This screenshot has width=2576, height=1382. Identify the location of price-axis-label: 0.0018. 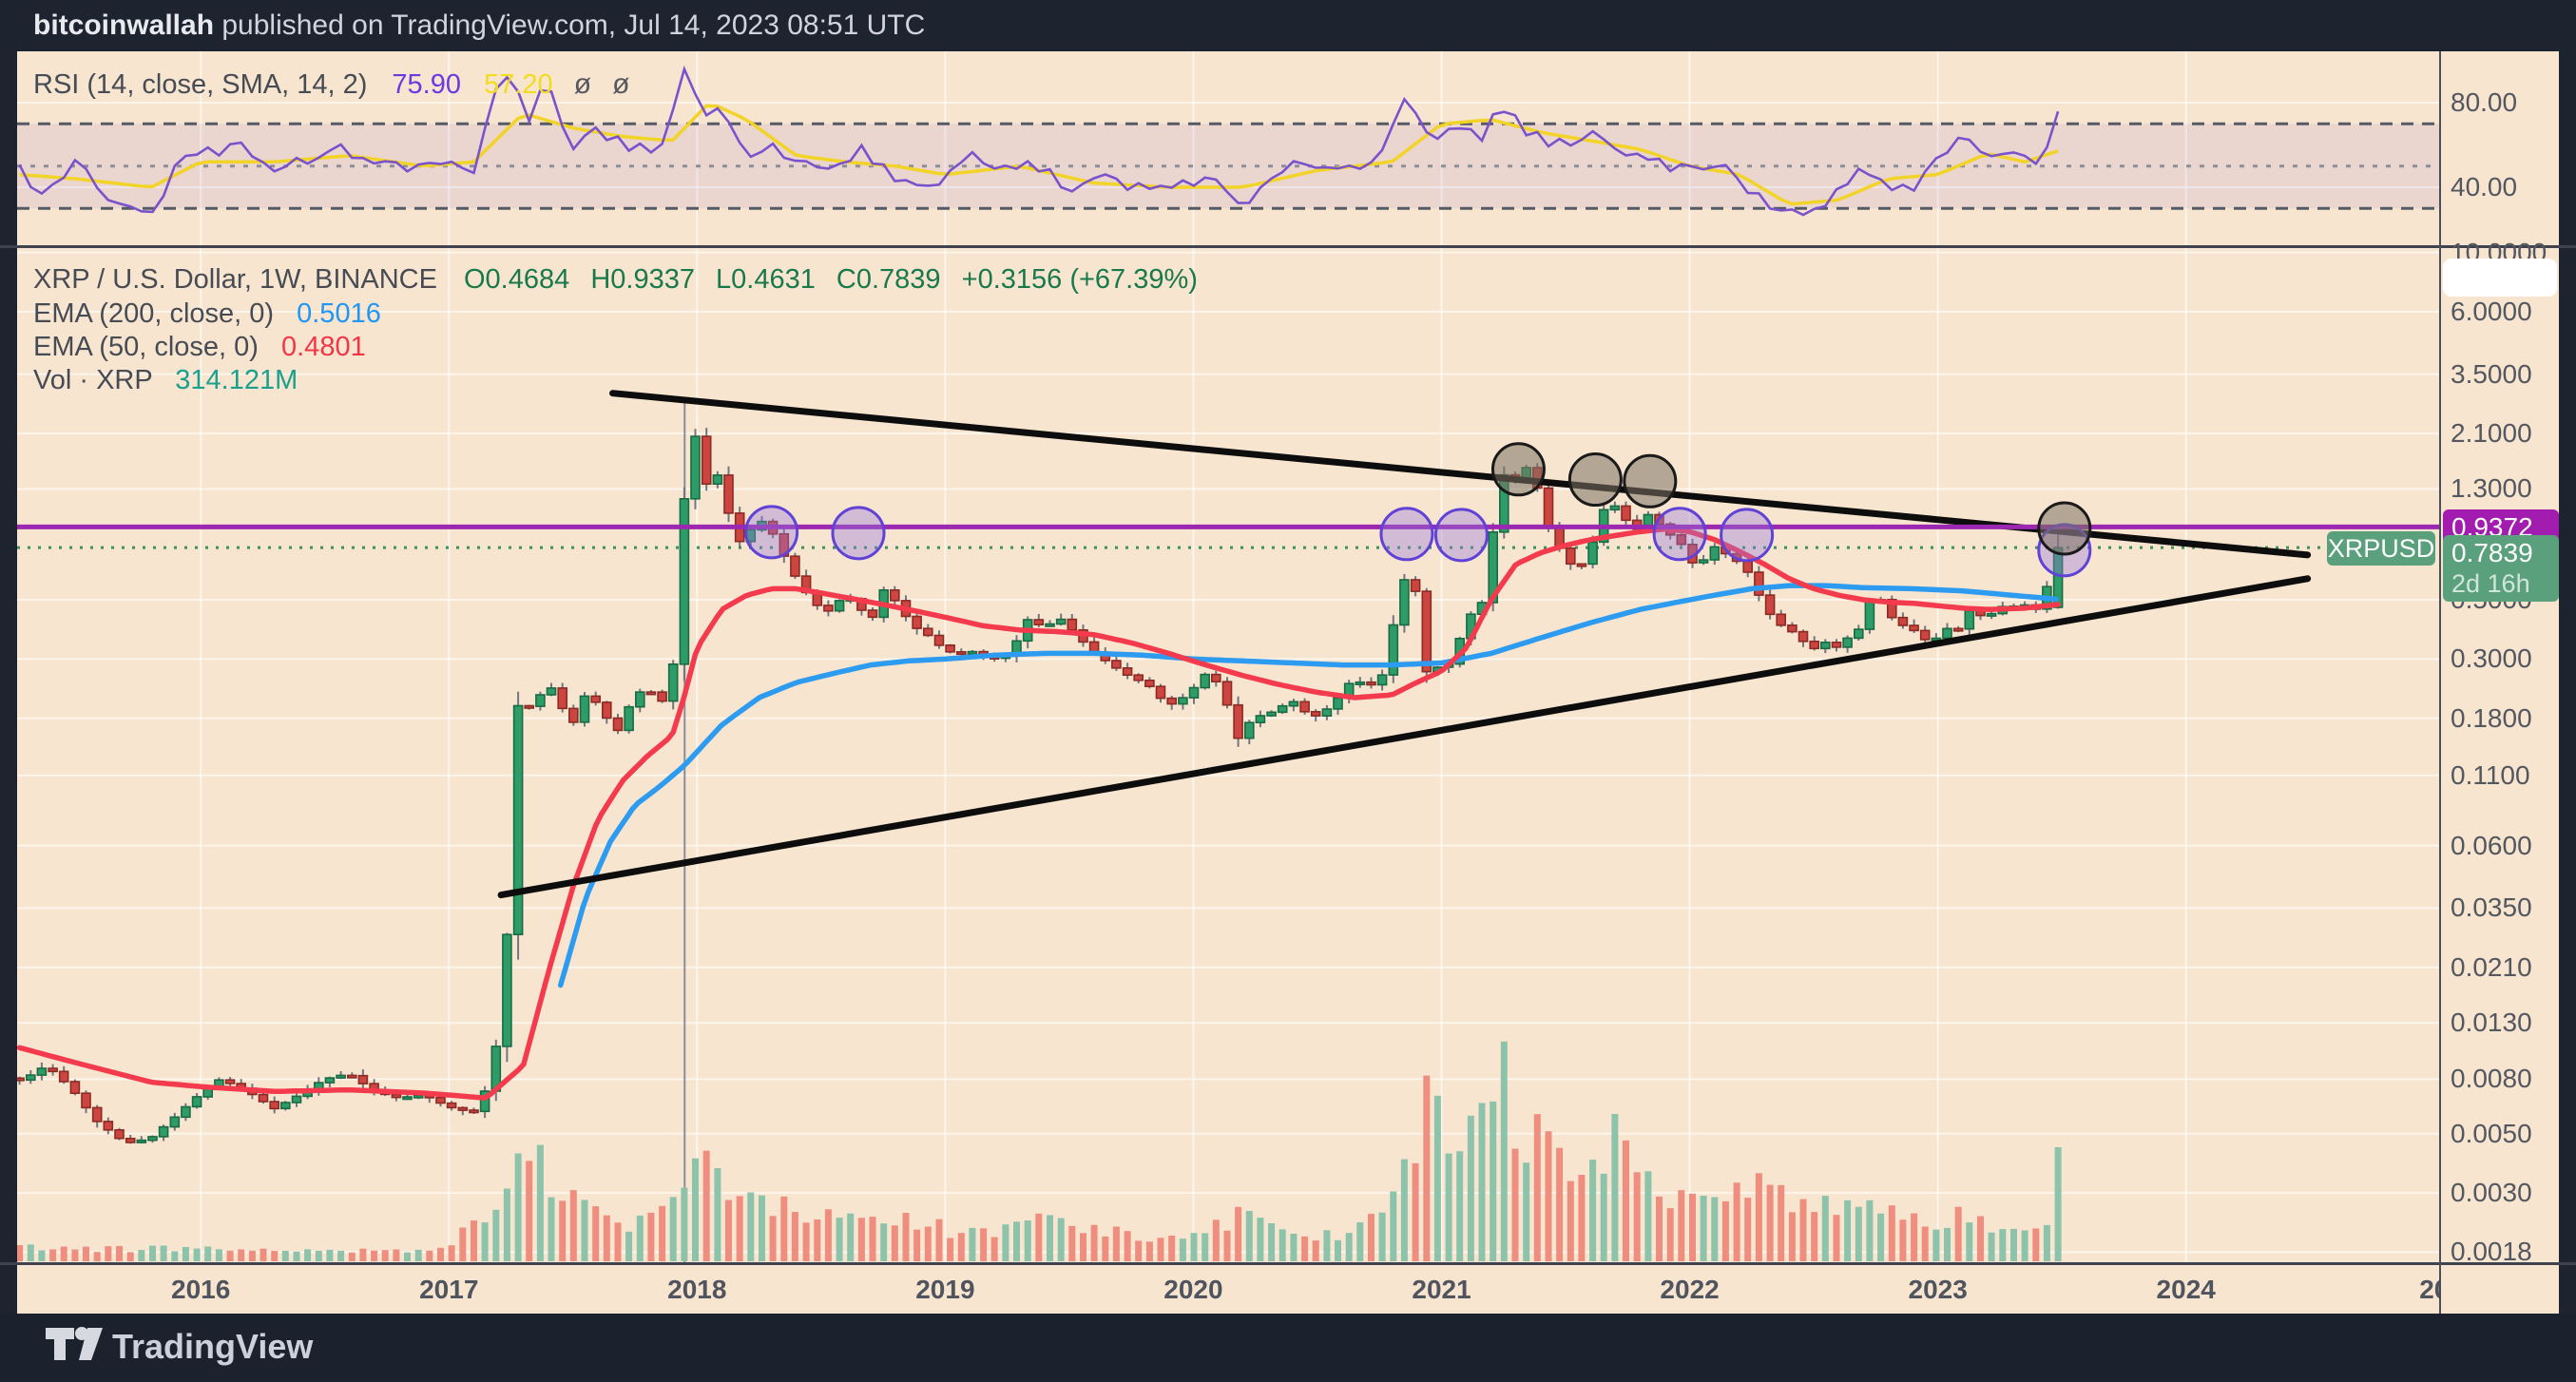
(2491, 1252).